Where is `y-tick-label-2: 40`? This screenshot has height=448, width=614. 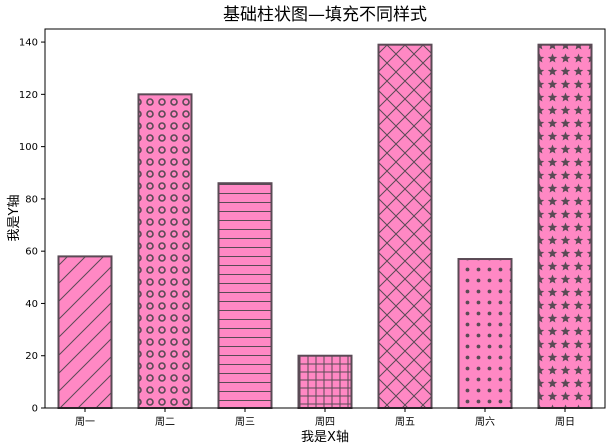 y-tick-label-2: 40 is located at coordinates (31, 304).